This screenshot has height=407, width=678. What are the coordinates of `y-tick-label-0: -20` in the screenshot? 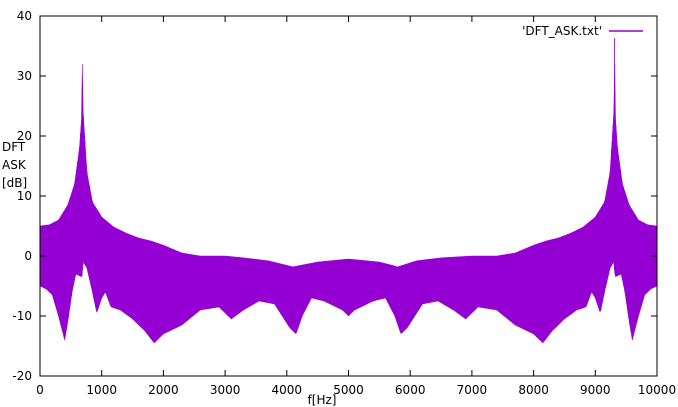 It's located at (22, 376).